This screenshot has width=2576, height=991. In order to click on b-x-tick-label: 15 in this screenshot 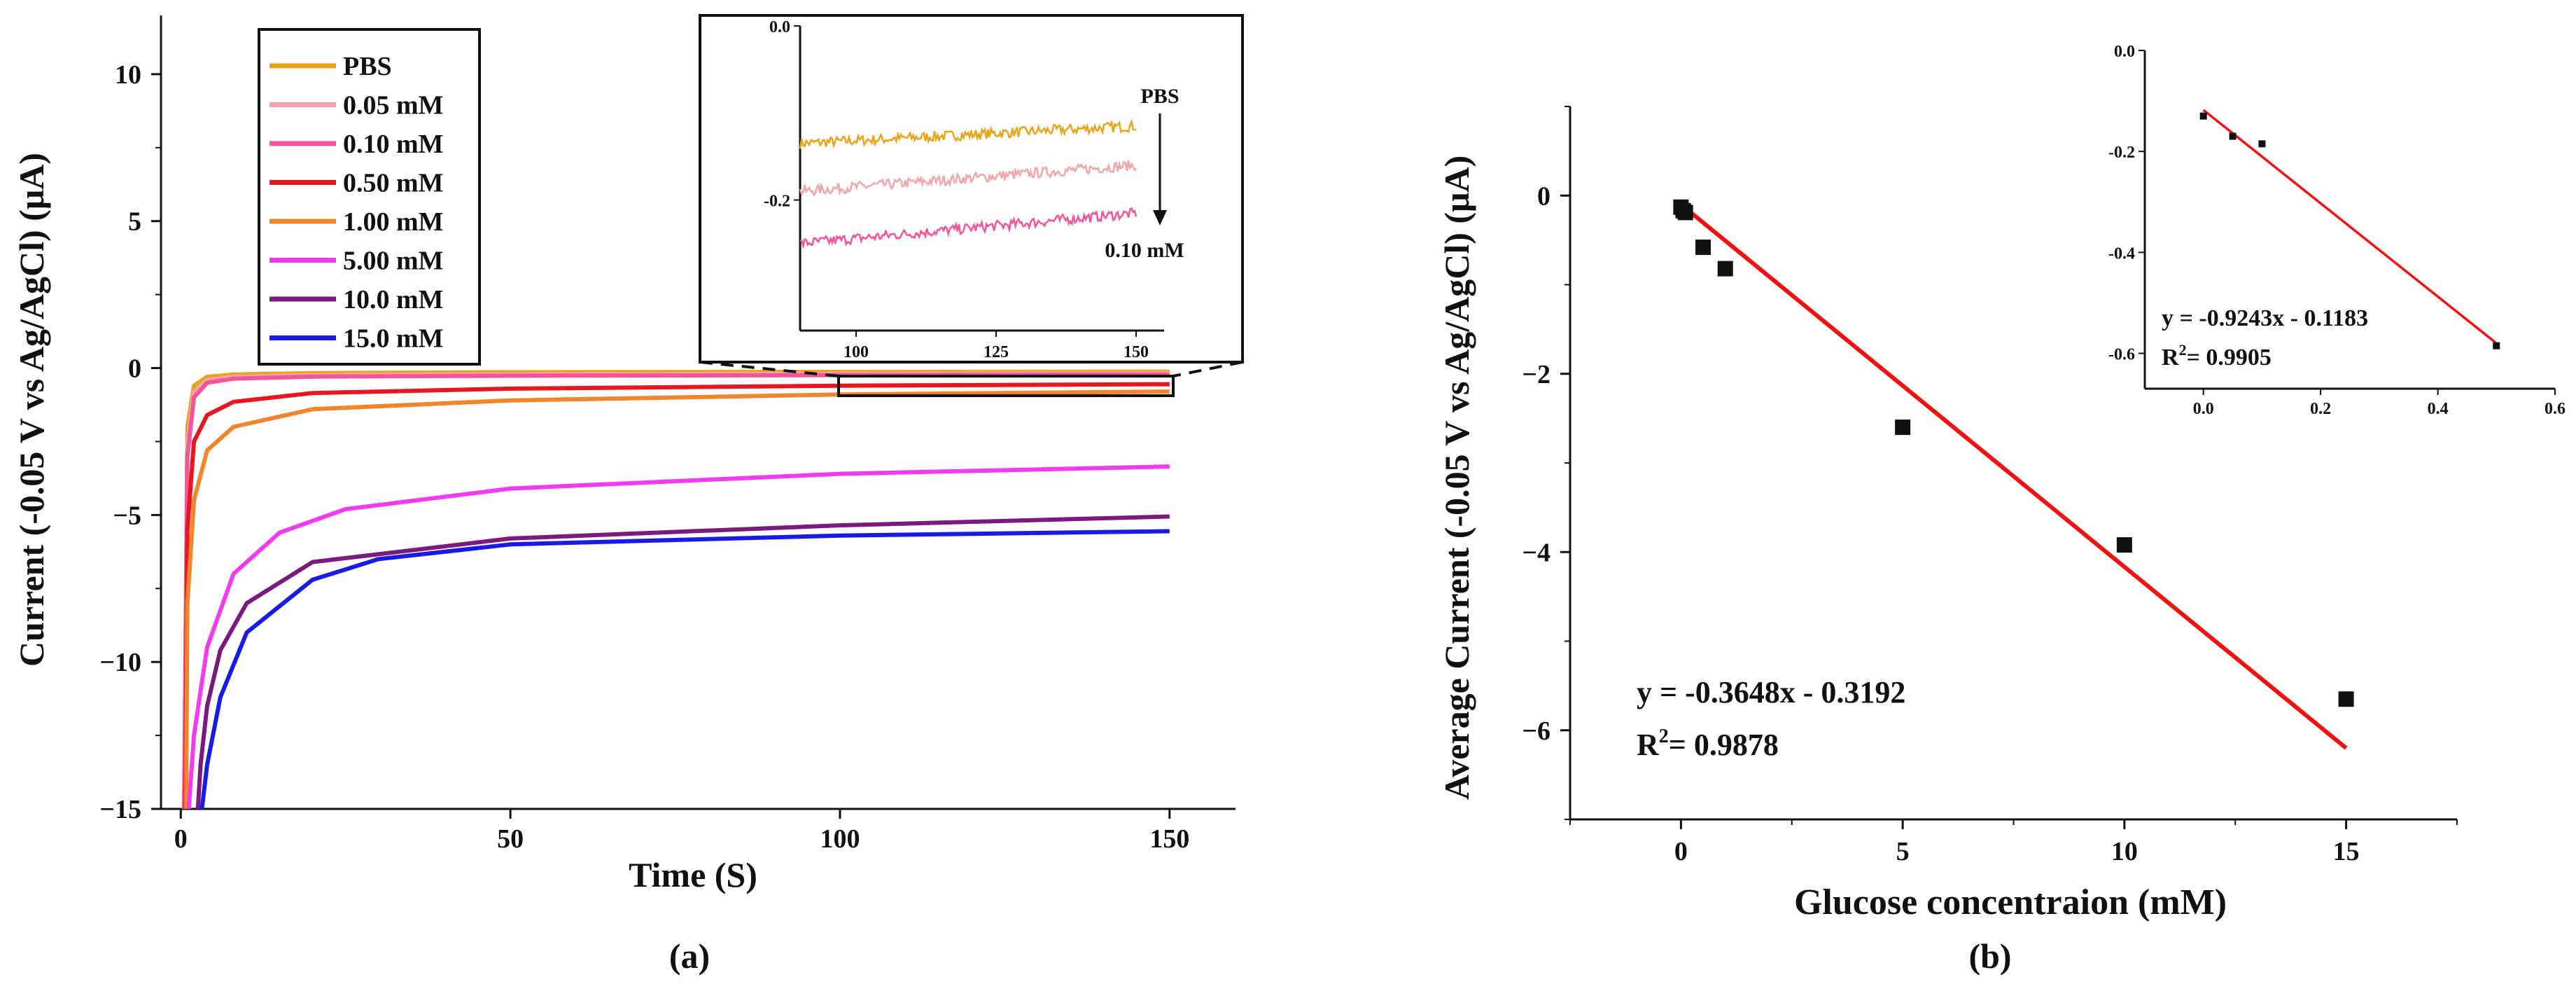, I will do `click(2346, 851)`.